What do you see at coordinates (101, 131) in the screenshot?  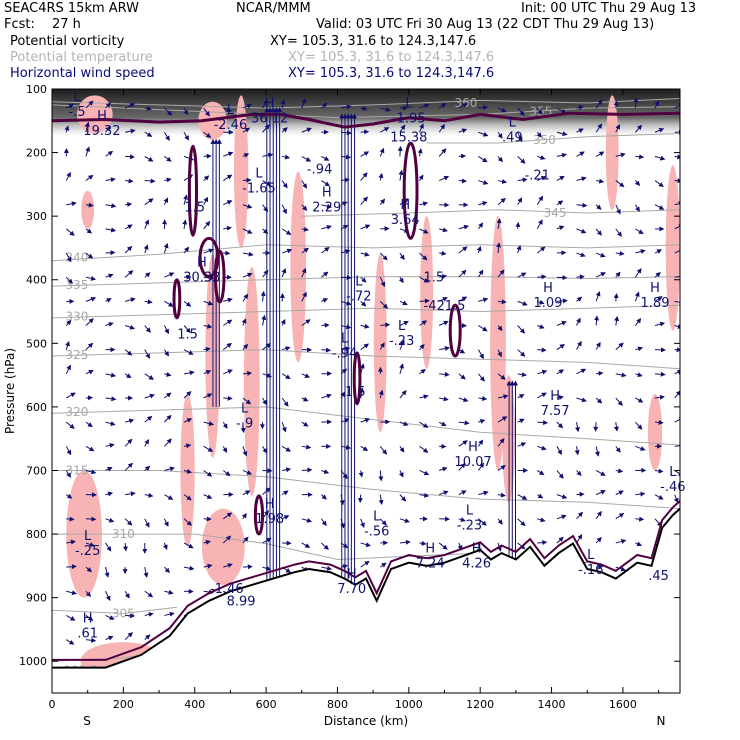 I see `extremum-value: 19.32` at bounding box center [101, 131].